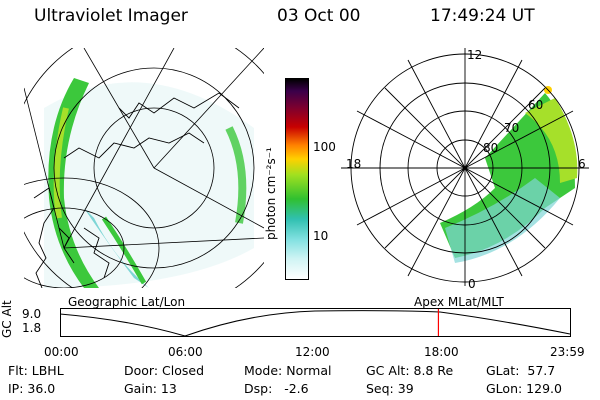 The image size is (600, 400). I want to click on colorbar, so click(297, 179).